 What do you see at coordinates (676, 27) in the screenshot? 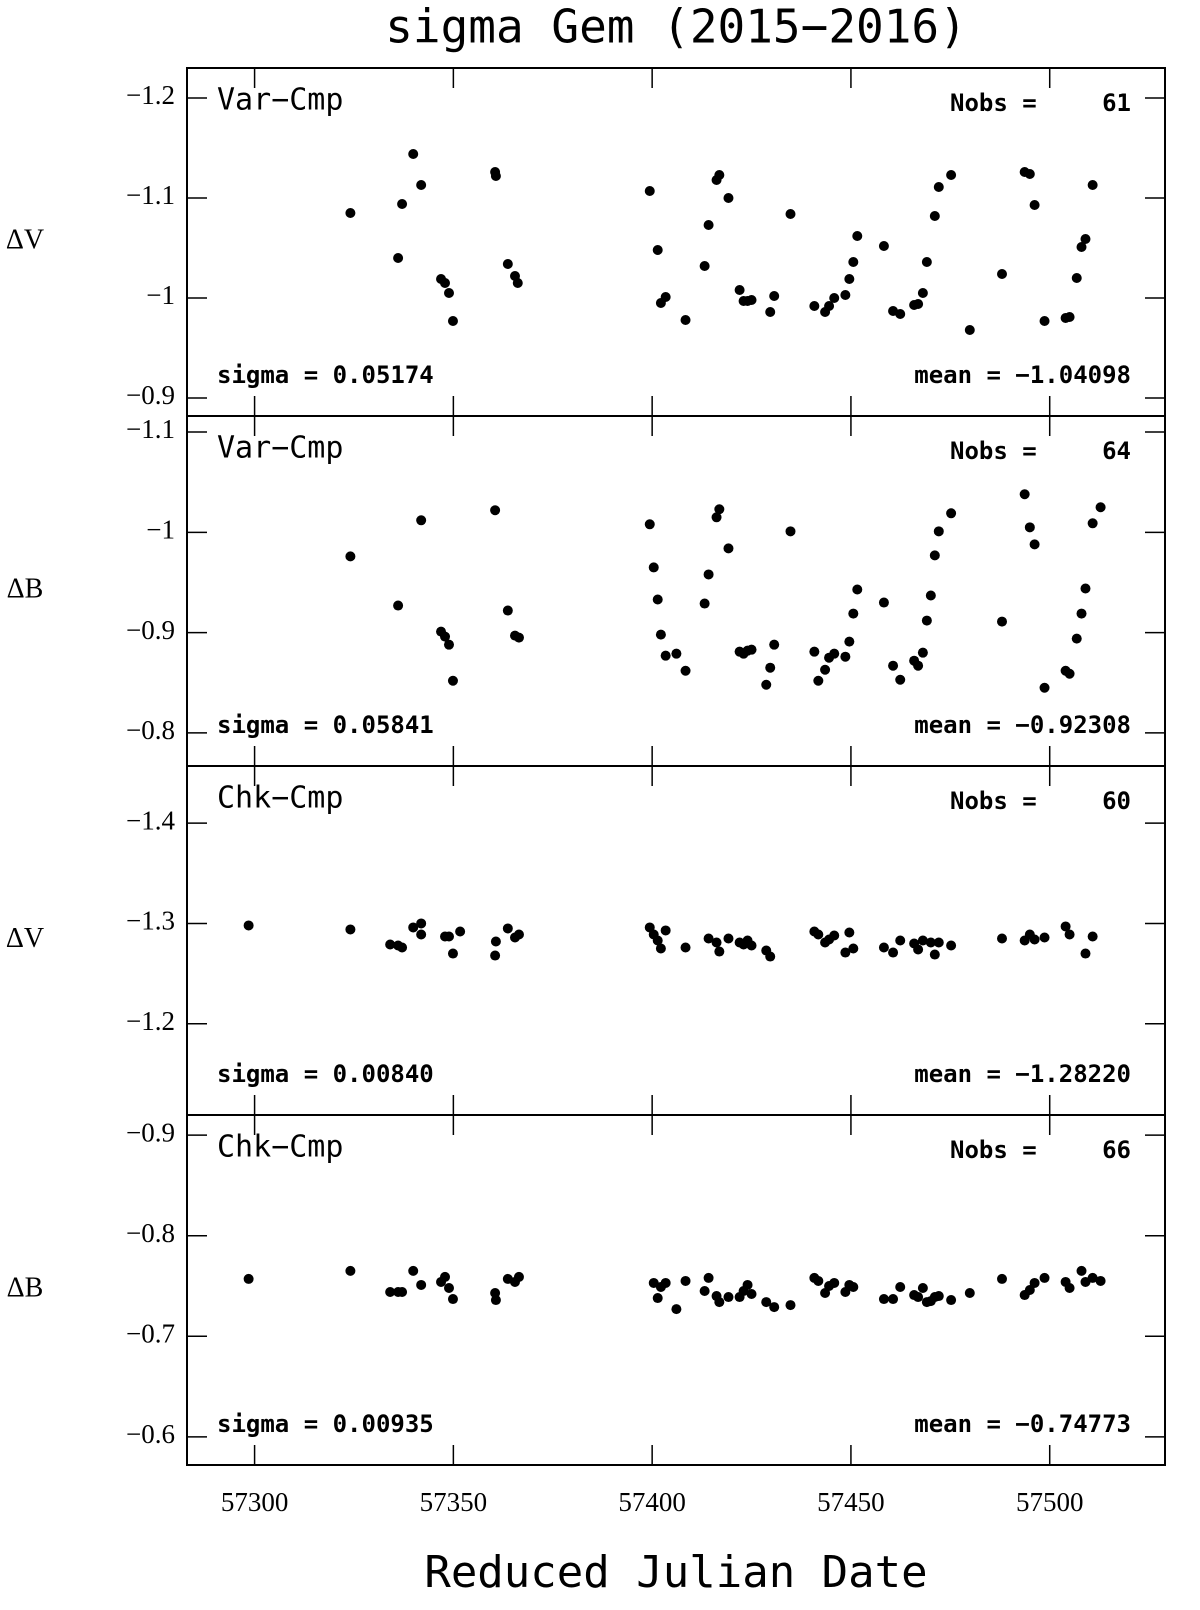
I see `chart-title: sigma Gem (2015−2016)` at bounding box center [676, 27].